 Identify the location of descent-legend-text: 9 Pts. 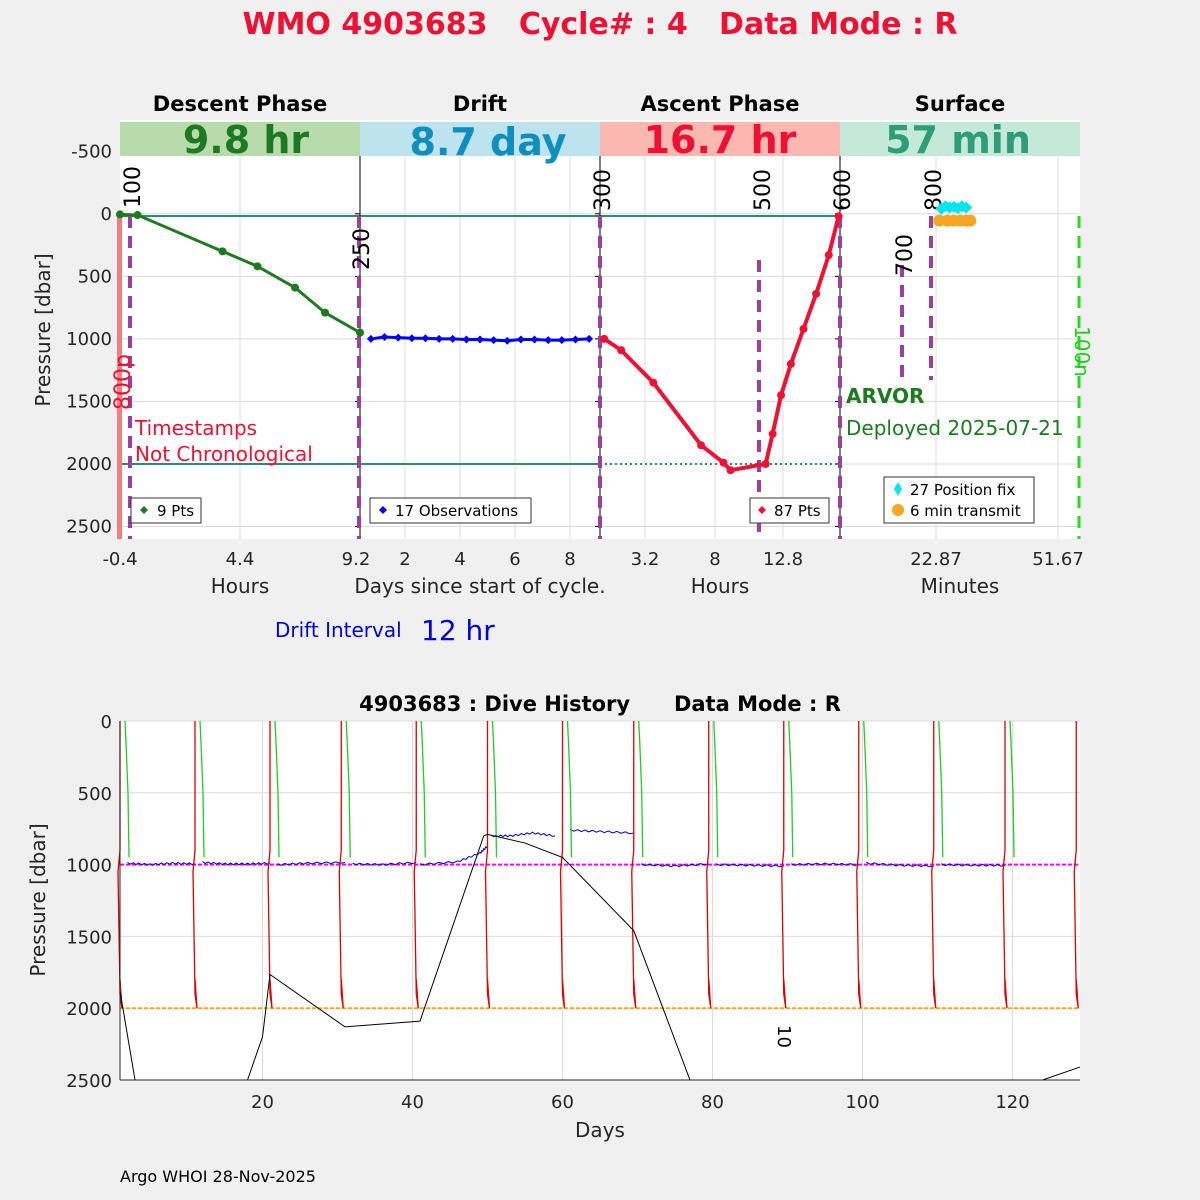
(175, 511).